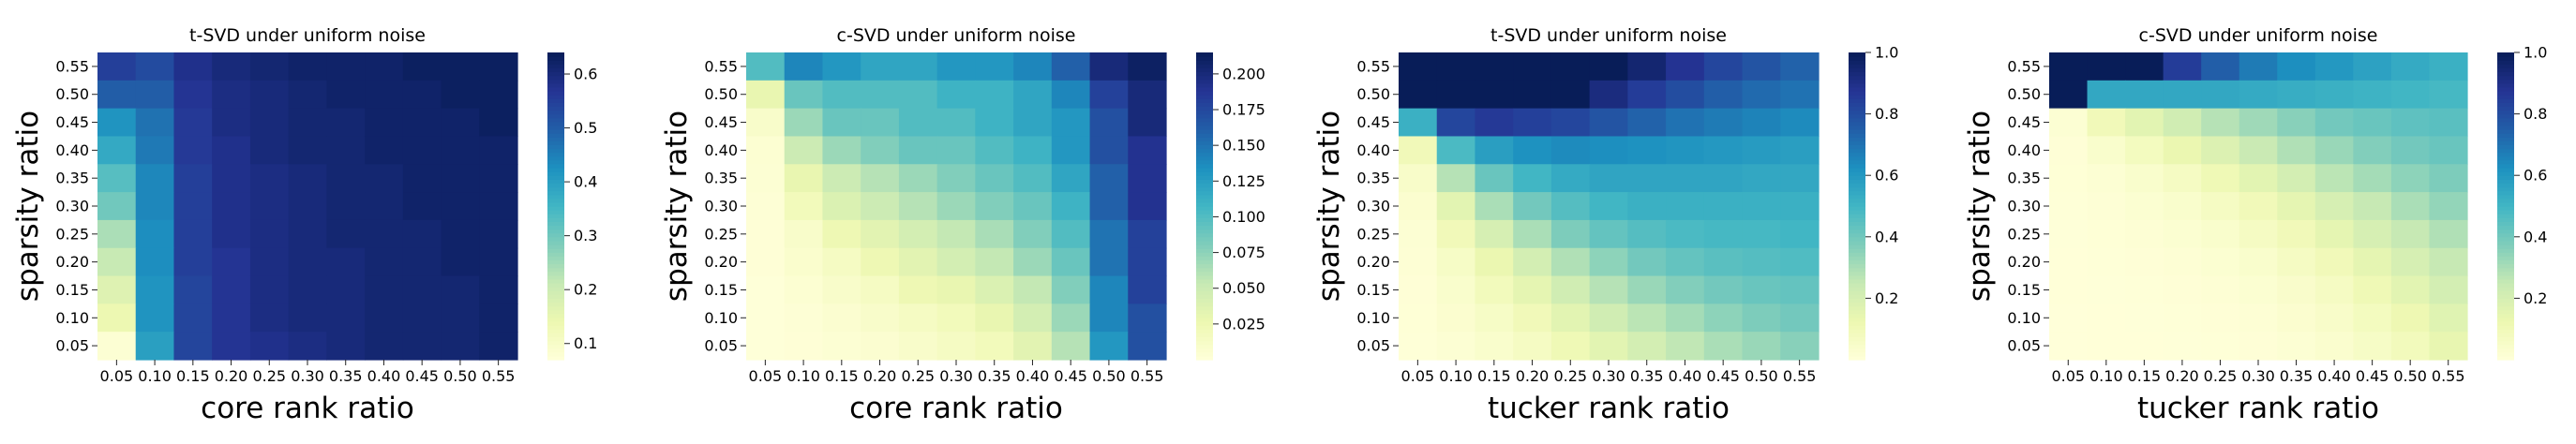  I want to click on y-tick-label: 0.50, so click(1373, 94).